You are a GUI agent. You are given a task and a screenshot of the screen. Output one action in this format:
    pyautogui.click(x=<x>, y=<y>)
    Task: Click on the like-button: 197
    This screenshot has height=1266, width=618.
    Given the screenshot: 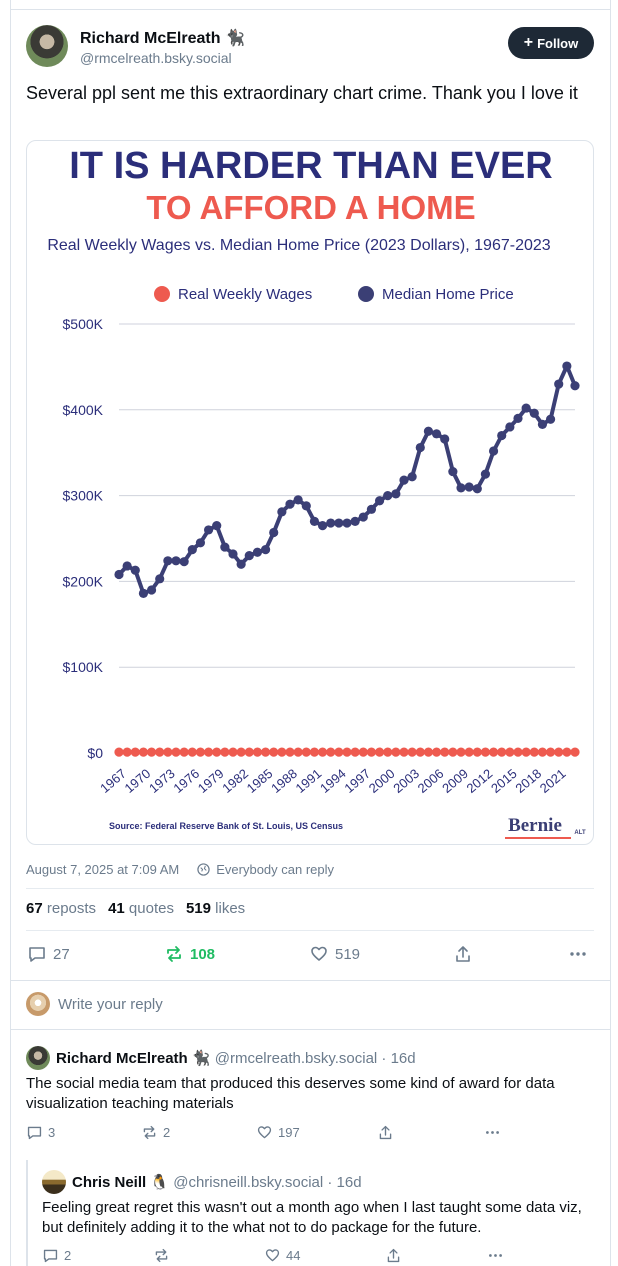 What is the action you would take?
    pyautogui.click(x=278, y=1132)
    